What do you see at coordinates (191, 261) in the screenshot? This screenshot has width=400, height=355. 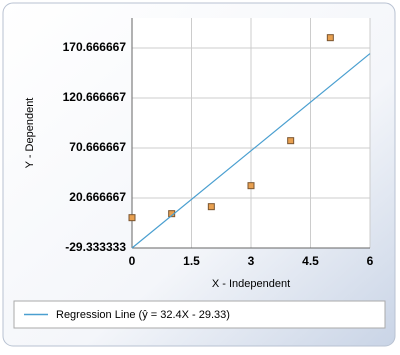 I see `x-tick-label: 1.5` at bounding box center [191, 261].